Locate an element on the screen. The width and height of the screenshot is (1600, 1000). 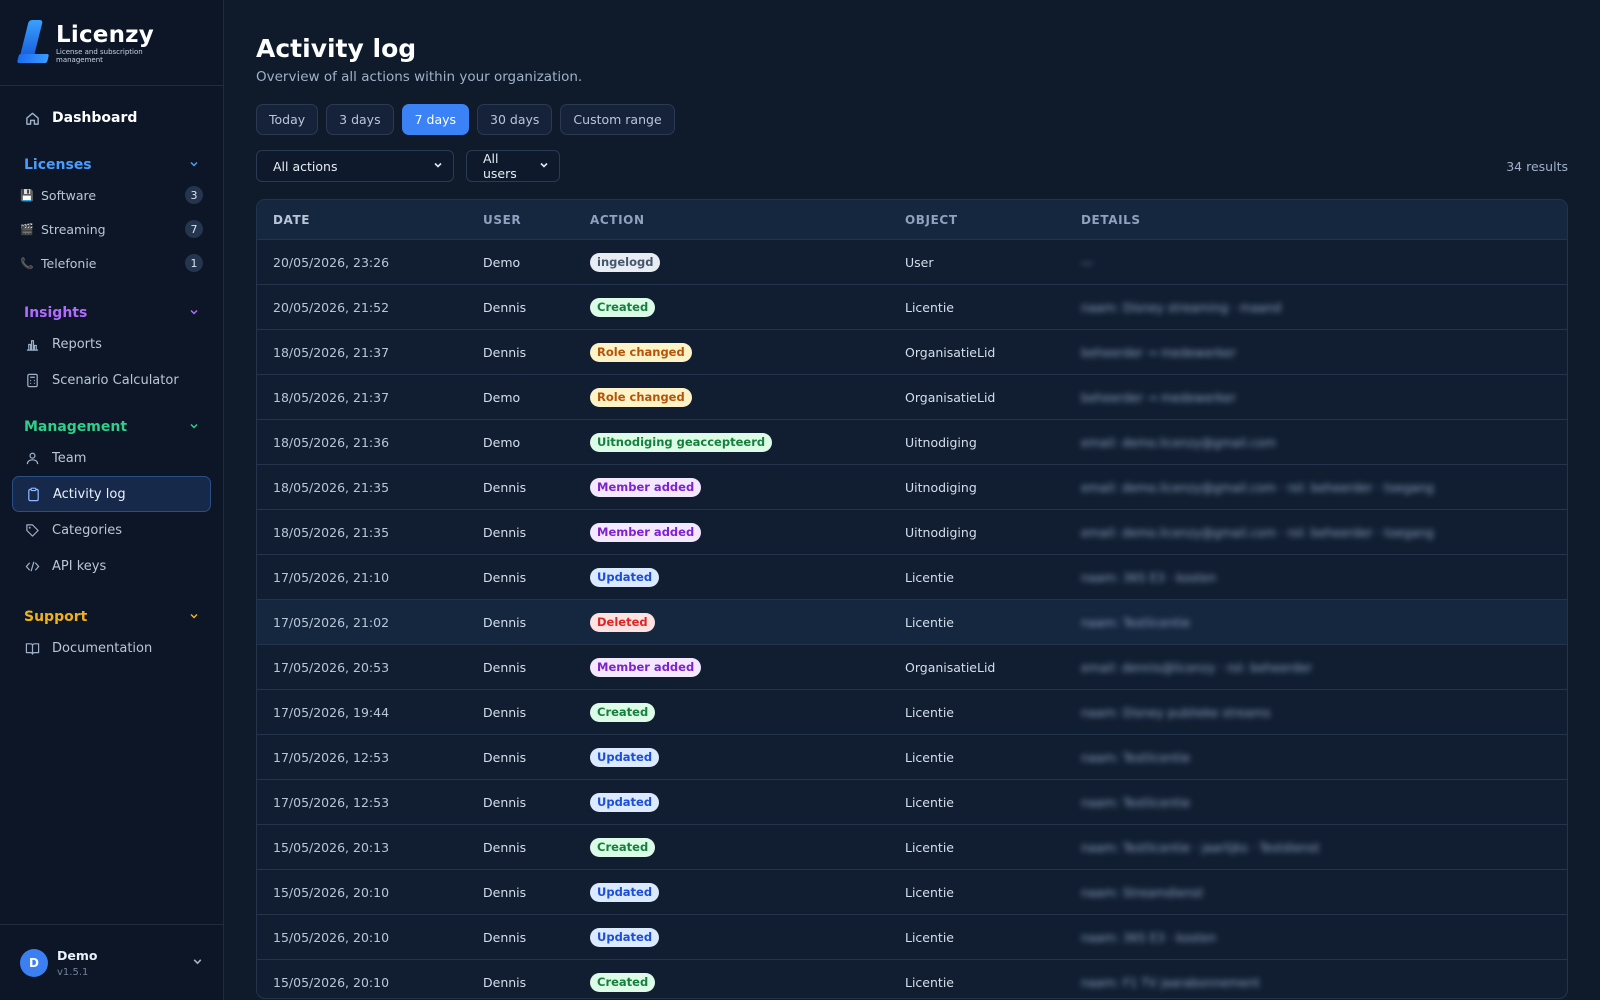
code-icon is located at coordinates (32, 566).